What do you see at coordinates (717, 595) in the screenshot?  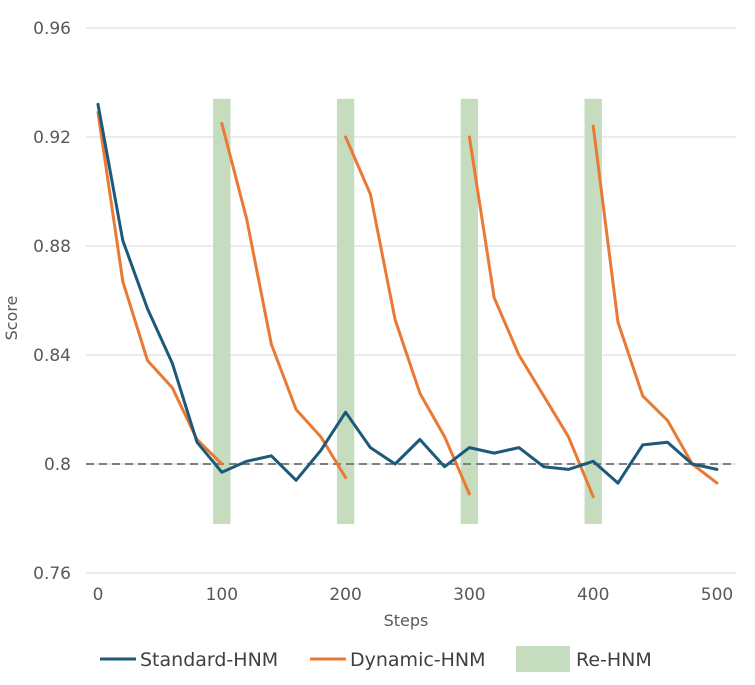 I see `x-tick-label: 500` at bounding box center [717, 595].